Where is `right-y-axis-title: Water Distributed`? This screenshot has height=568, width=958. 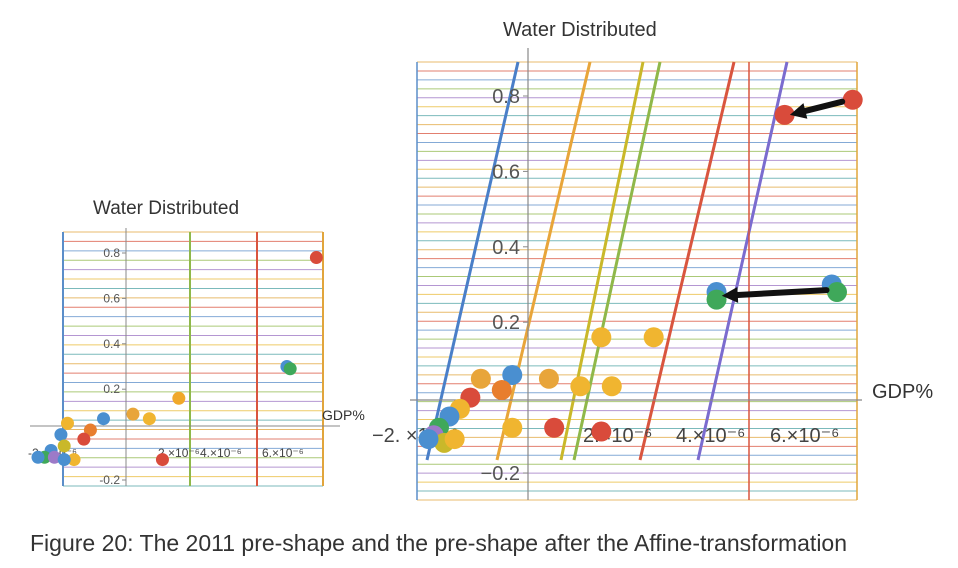 right-y-axis-title: Water Distributed is located at coordinates (580, 30).